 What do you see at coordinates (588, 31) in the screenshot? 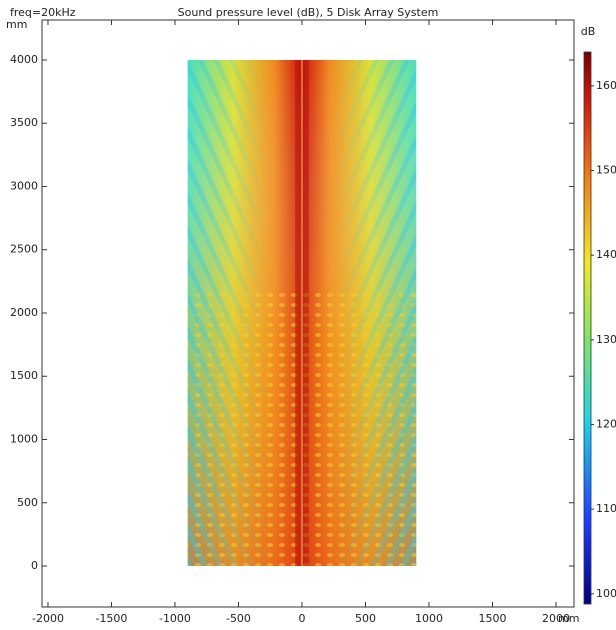
I see `colorbar-label: dB` at bounding box center [588, 31].